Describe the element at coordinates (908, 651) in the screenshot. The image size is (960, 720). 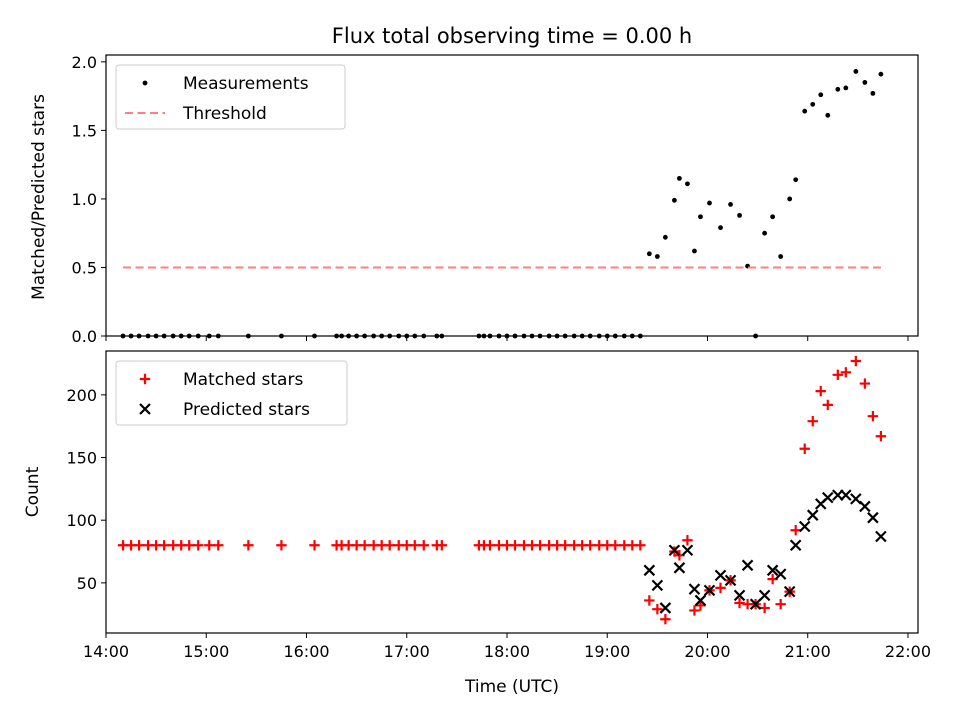
I see `bottom-x-tick-label: 22:00` at that location.